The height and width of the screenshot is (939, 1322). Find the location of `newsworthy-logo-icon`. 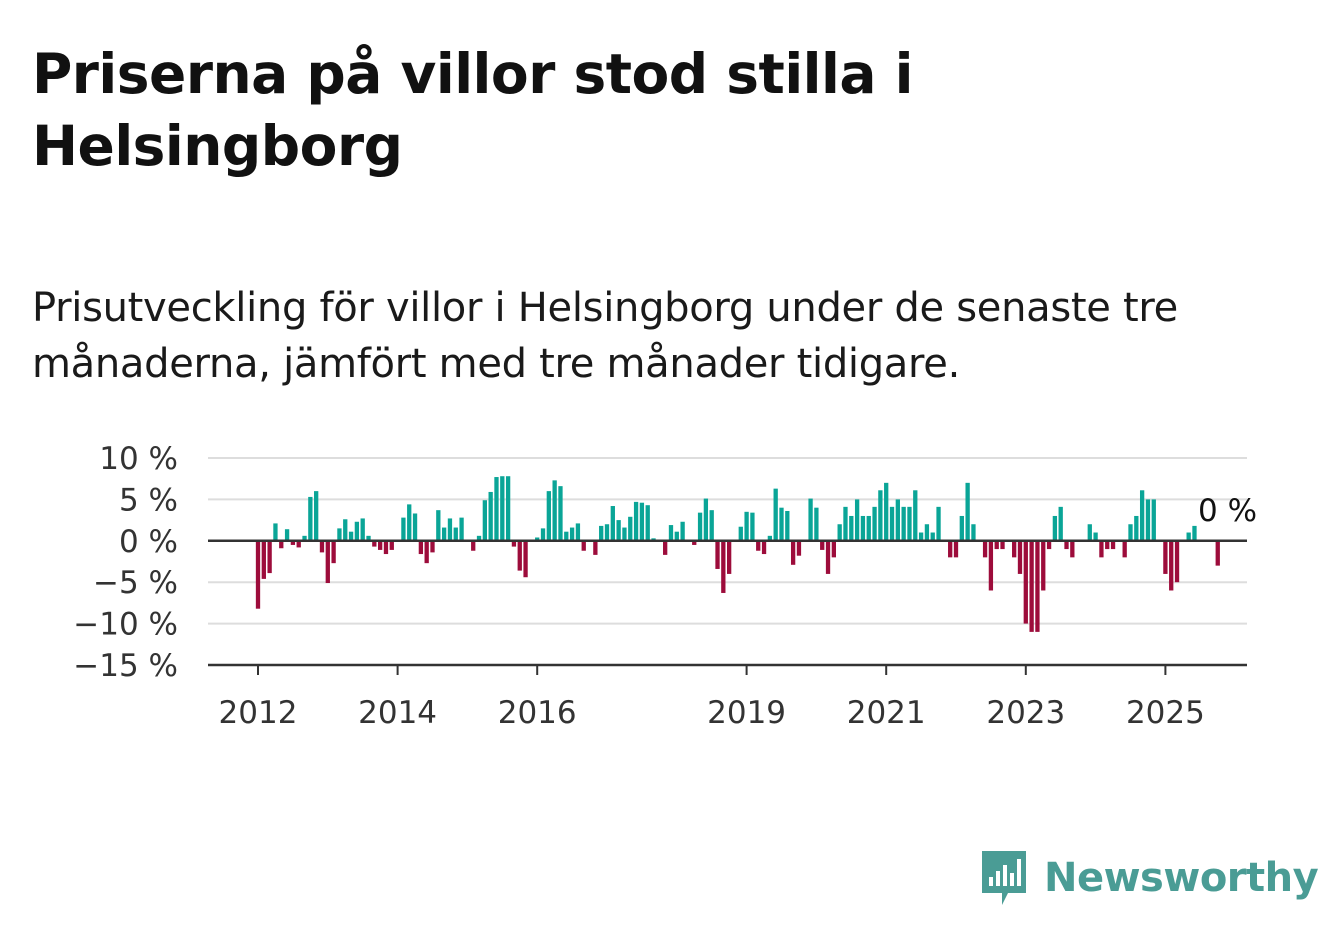

newsworthy-logo-icon is located at coordinates (1004, 878).